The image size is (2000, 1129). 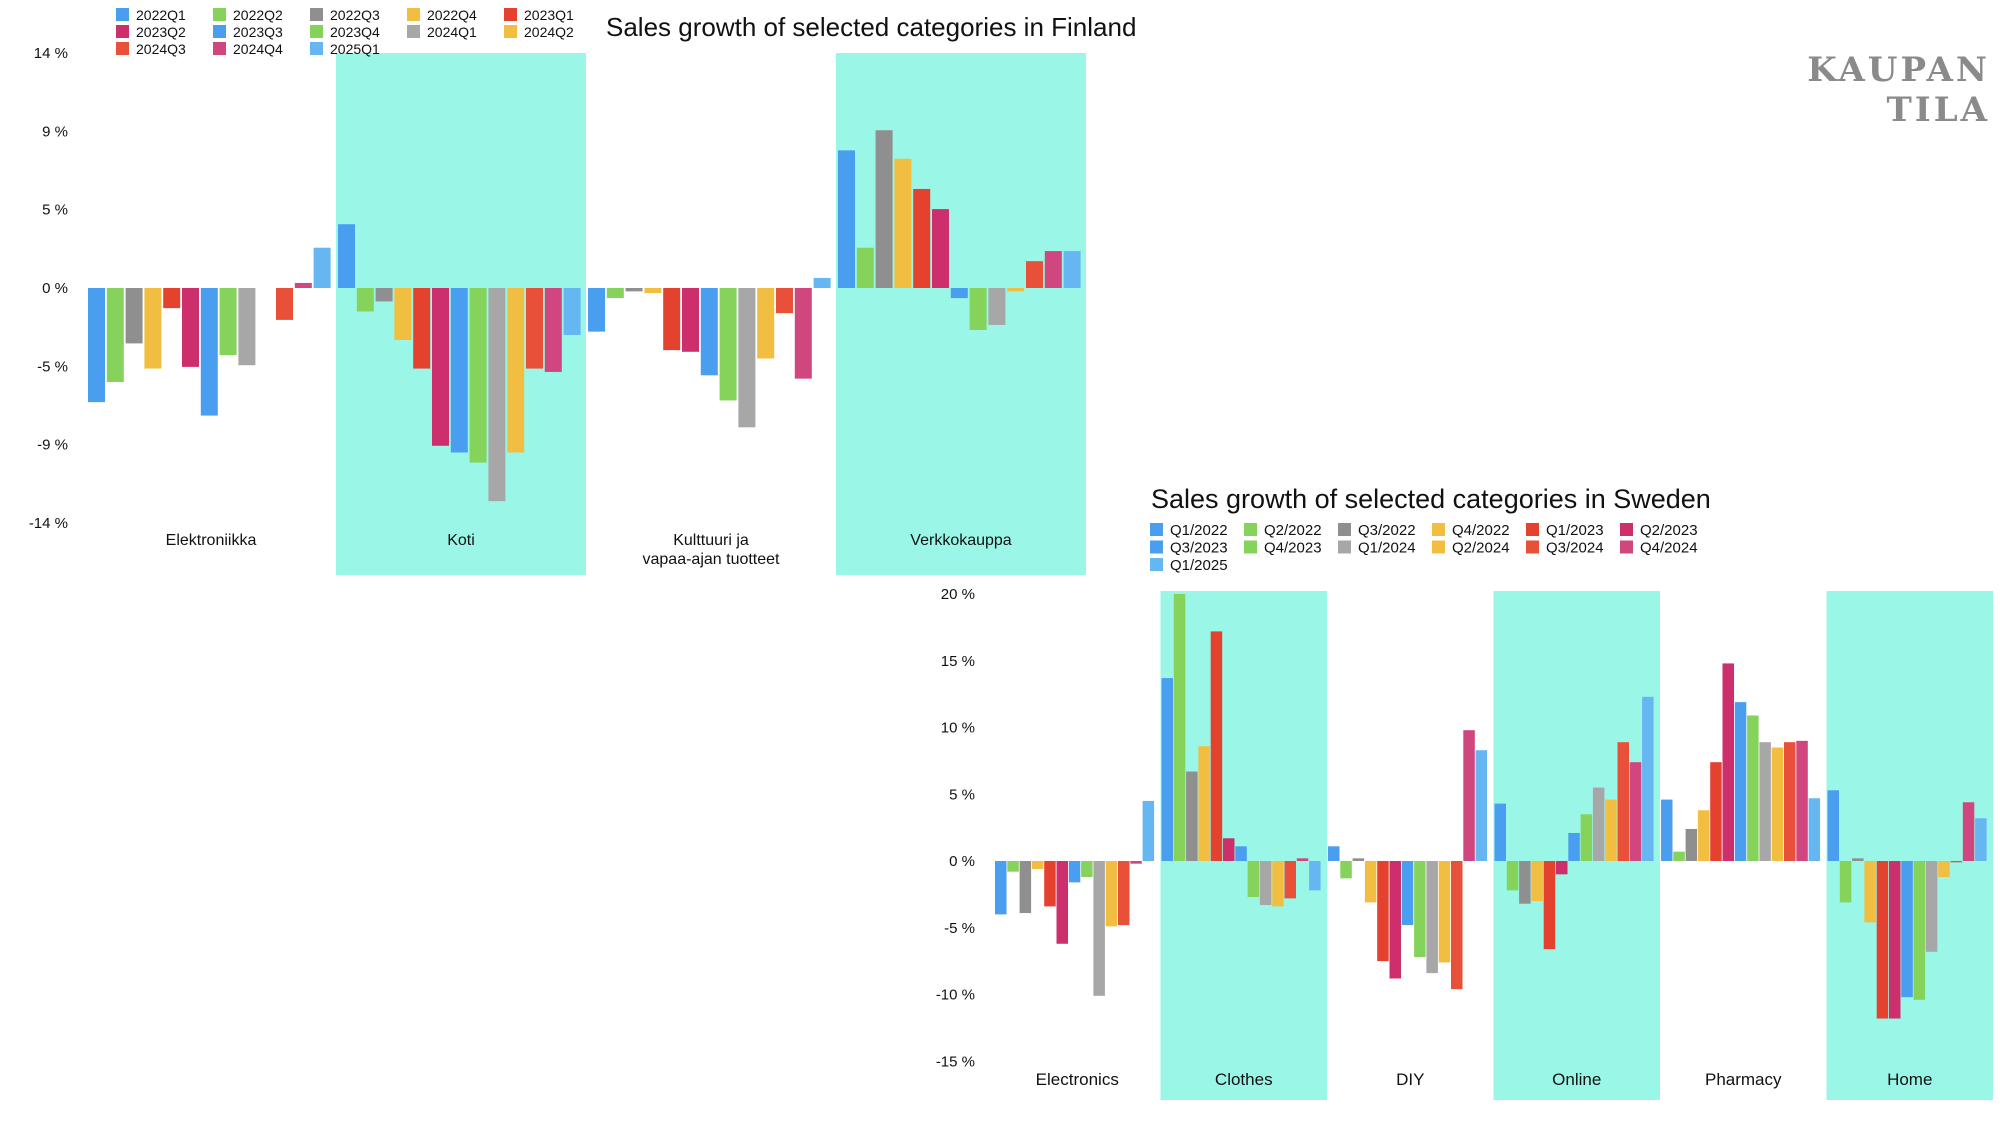 What do you see at coordinates (962, 794) in the screenshot?
I see `y-tick-label: 5 %` at bounding box center [962, 794].